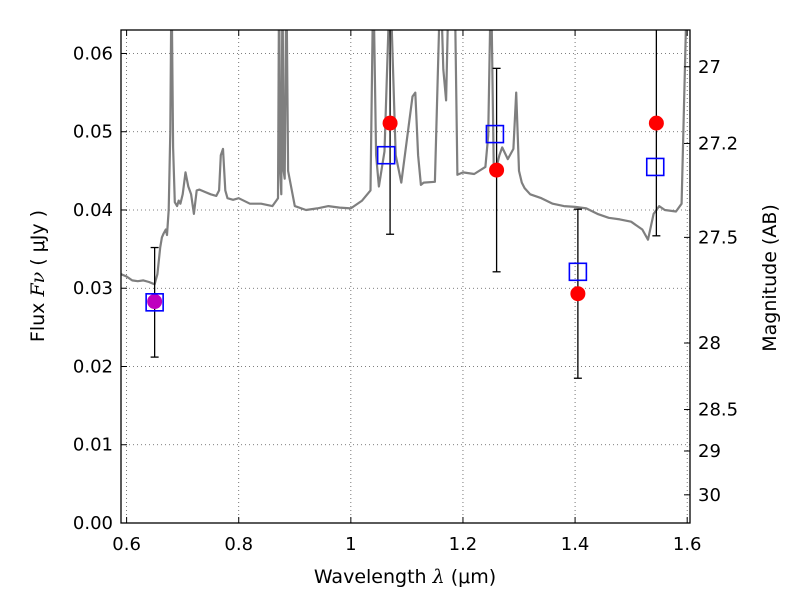 The image size is (800, 600). Describe the element at coordinates (93, 523) in the screenshot. I see `y-tick-label-0: 0.00` at that location.